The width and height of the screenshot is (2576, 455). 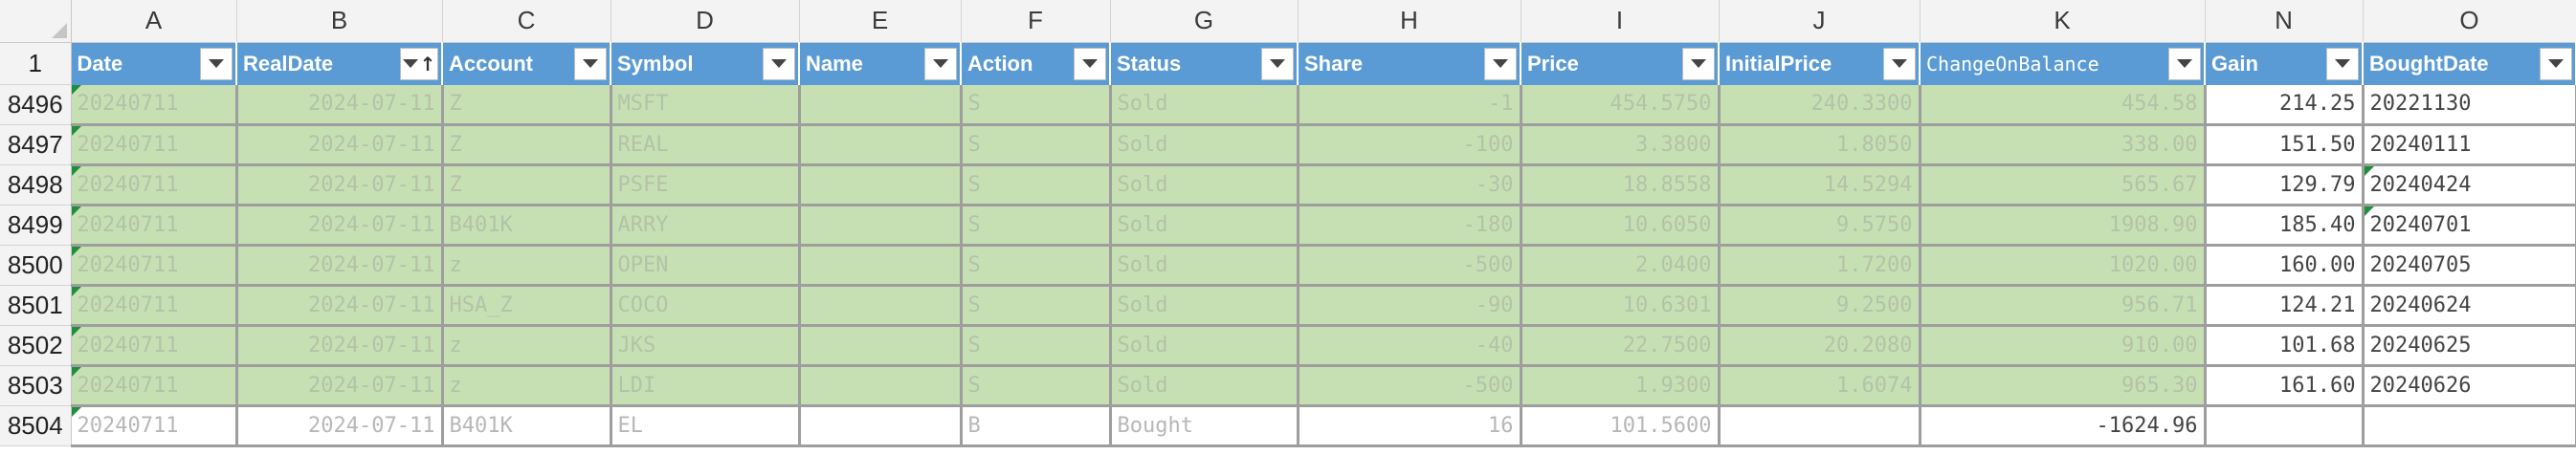 I want to click on cell-price: 18.8558, so click(x=1621, y=185).